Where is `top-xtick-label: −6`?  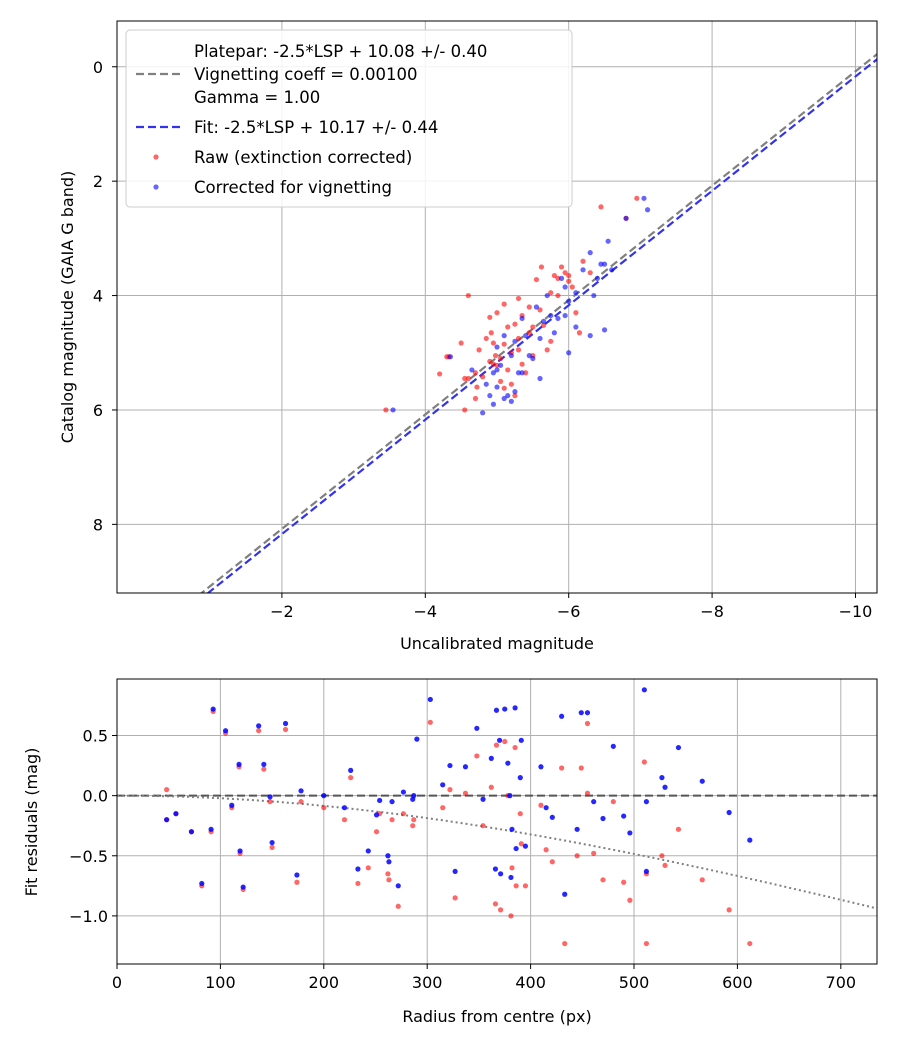
top-xtick-label: −6 is located at coordinates (569, 611).